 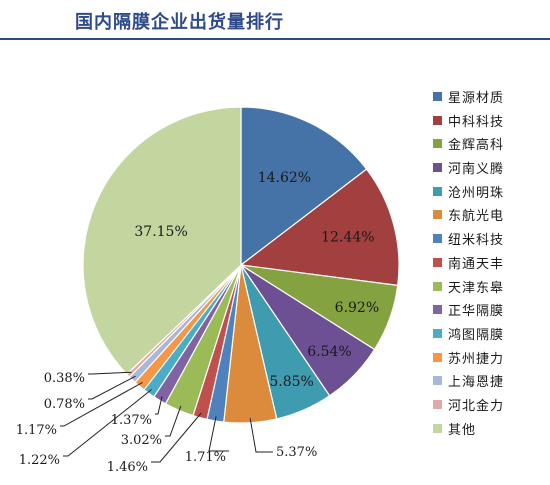 I want to click on slice-label: 6.54%, so click(x=329, y=352).